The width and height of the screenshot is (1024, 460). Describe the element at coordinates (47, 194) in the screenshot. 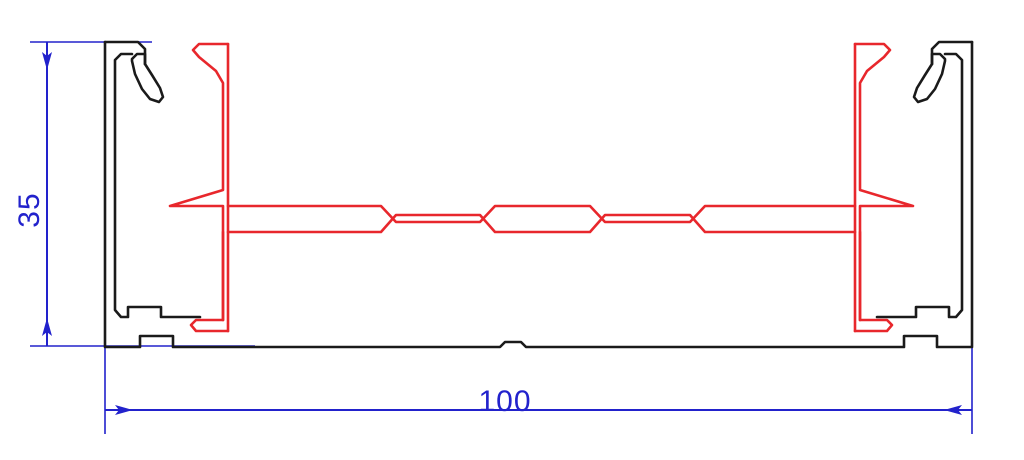

I see `dimension-height-group` at that location.